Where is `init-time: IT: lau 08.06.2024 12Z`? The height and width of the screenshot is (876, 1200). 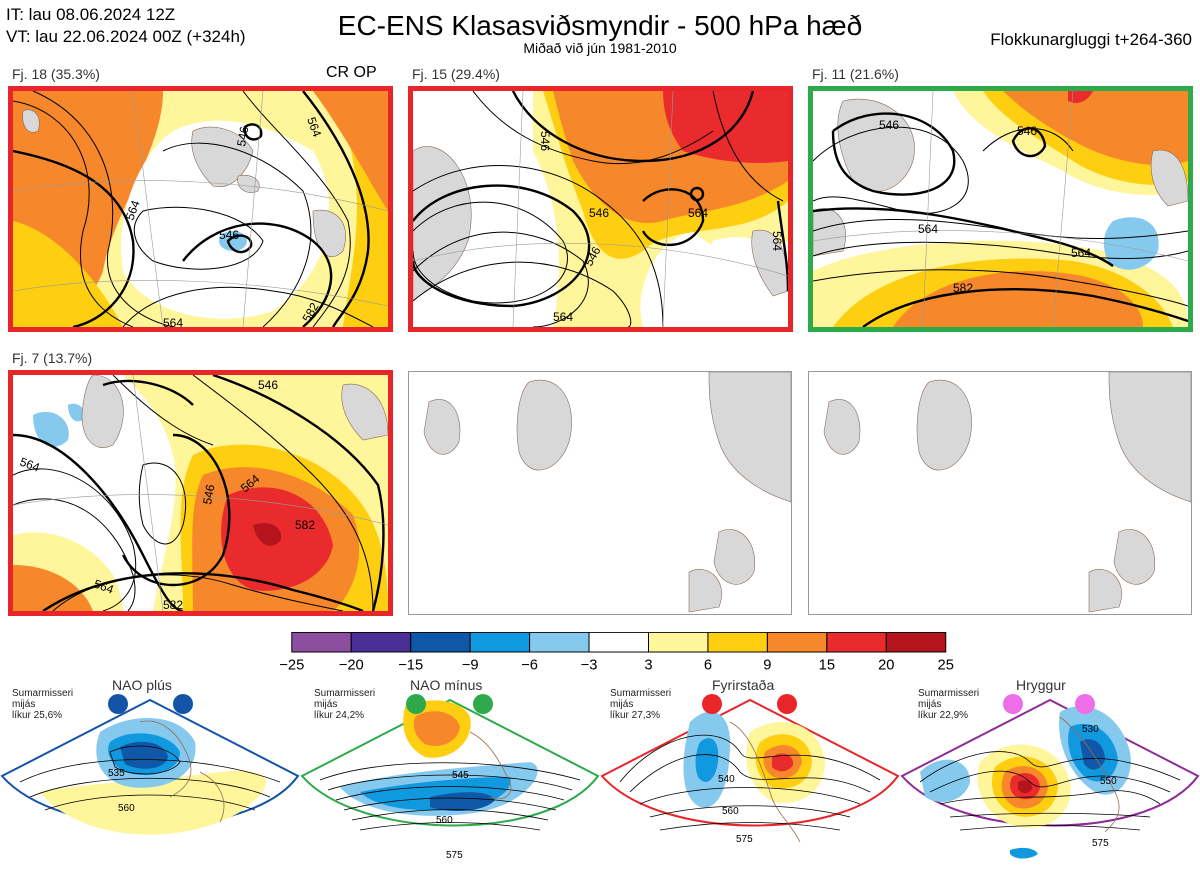
init-time: IT: lau 08.06.2024 12Z is located at coordinates (91, 14).